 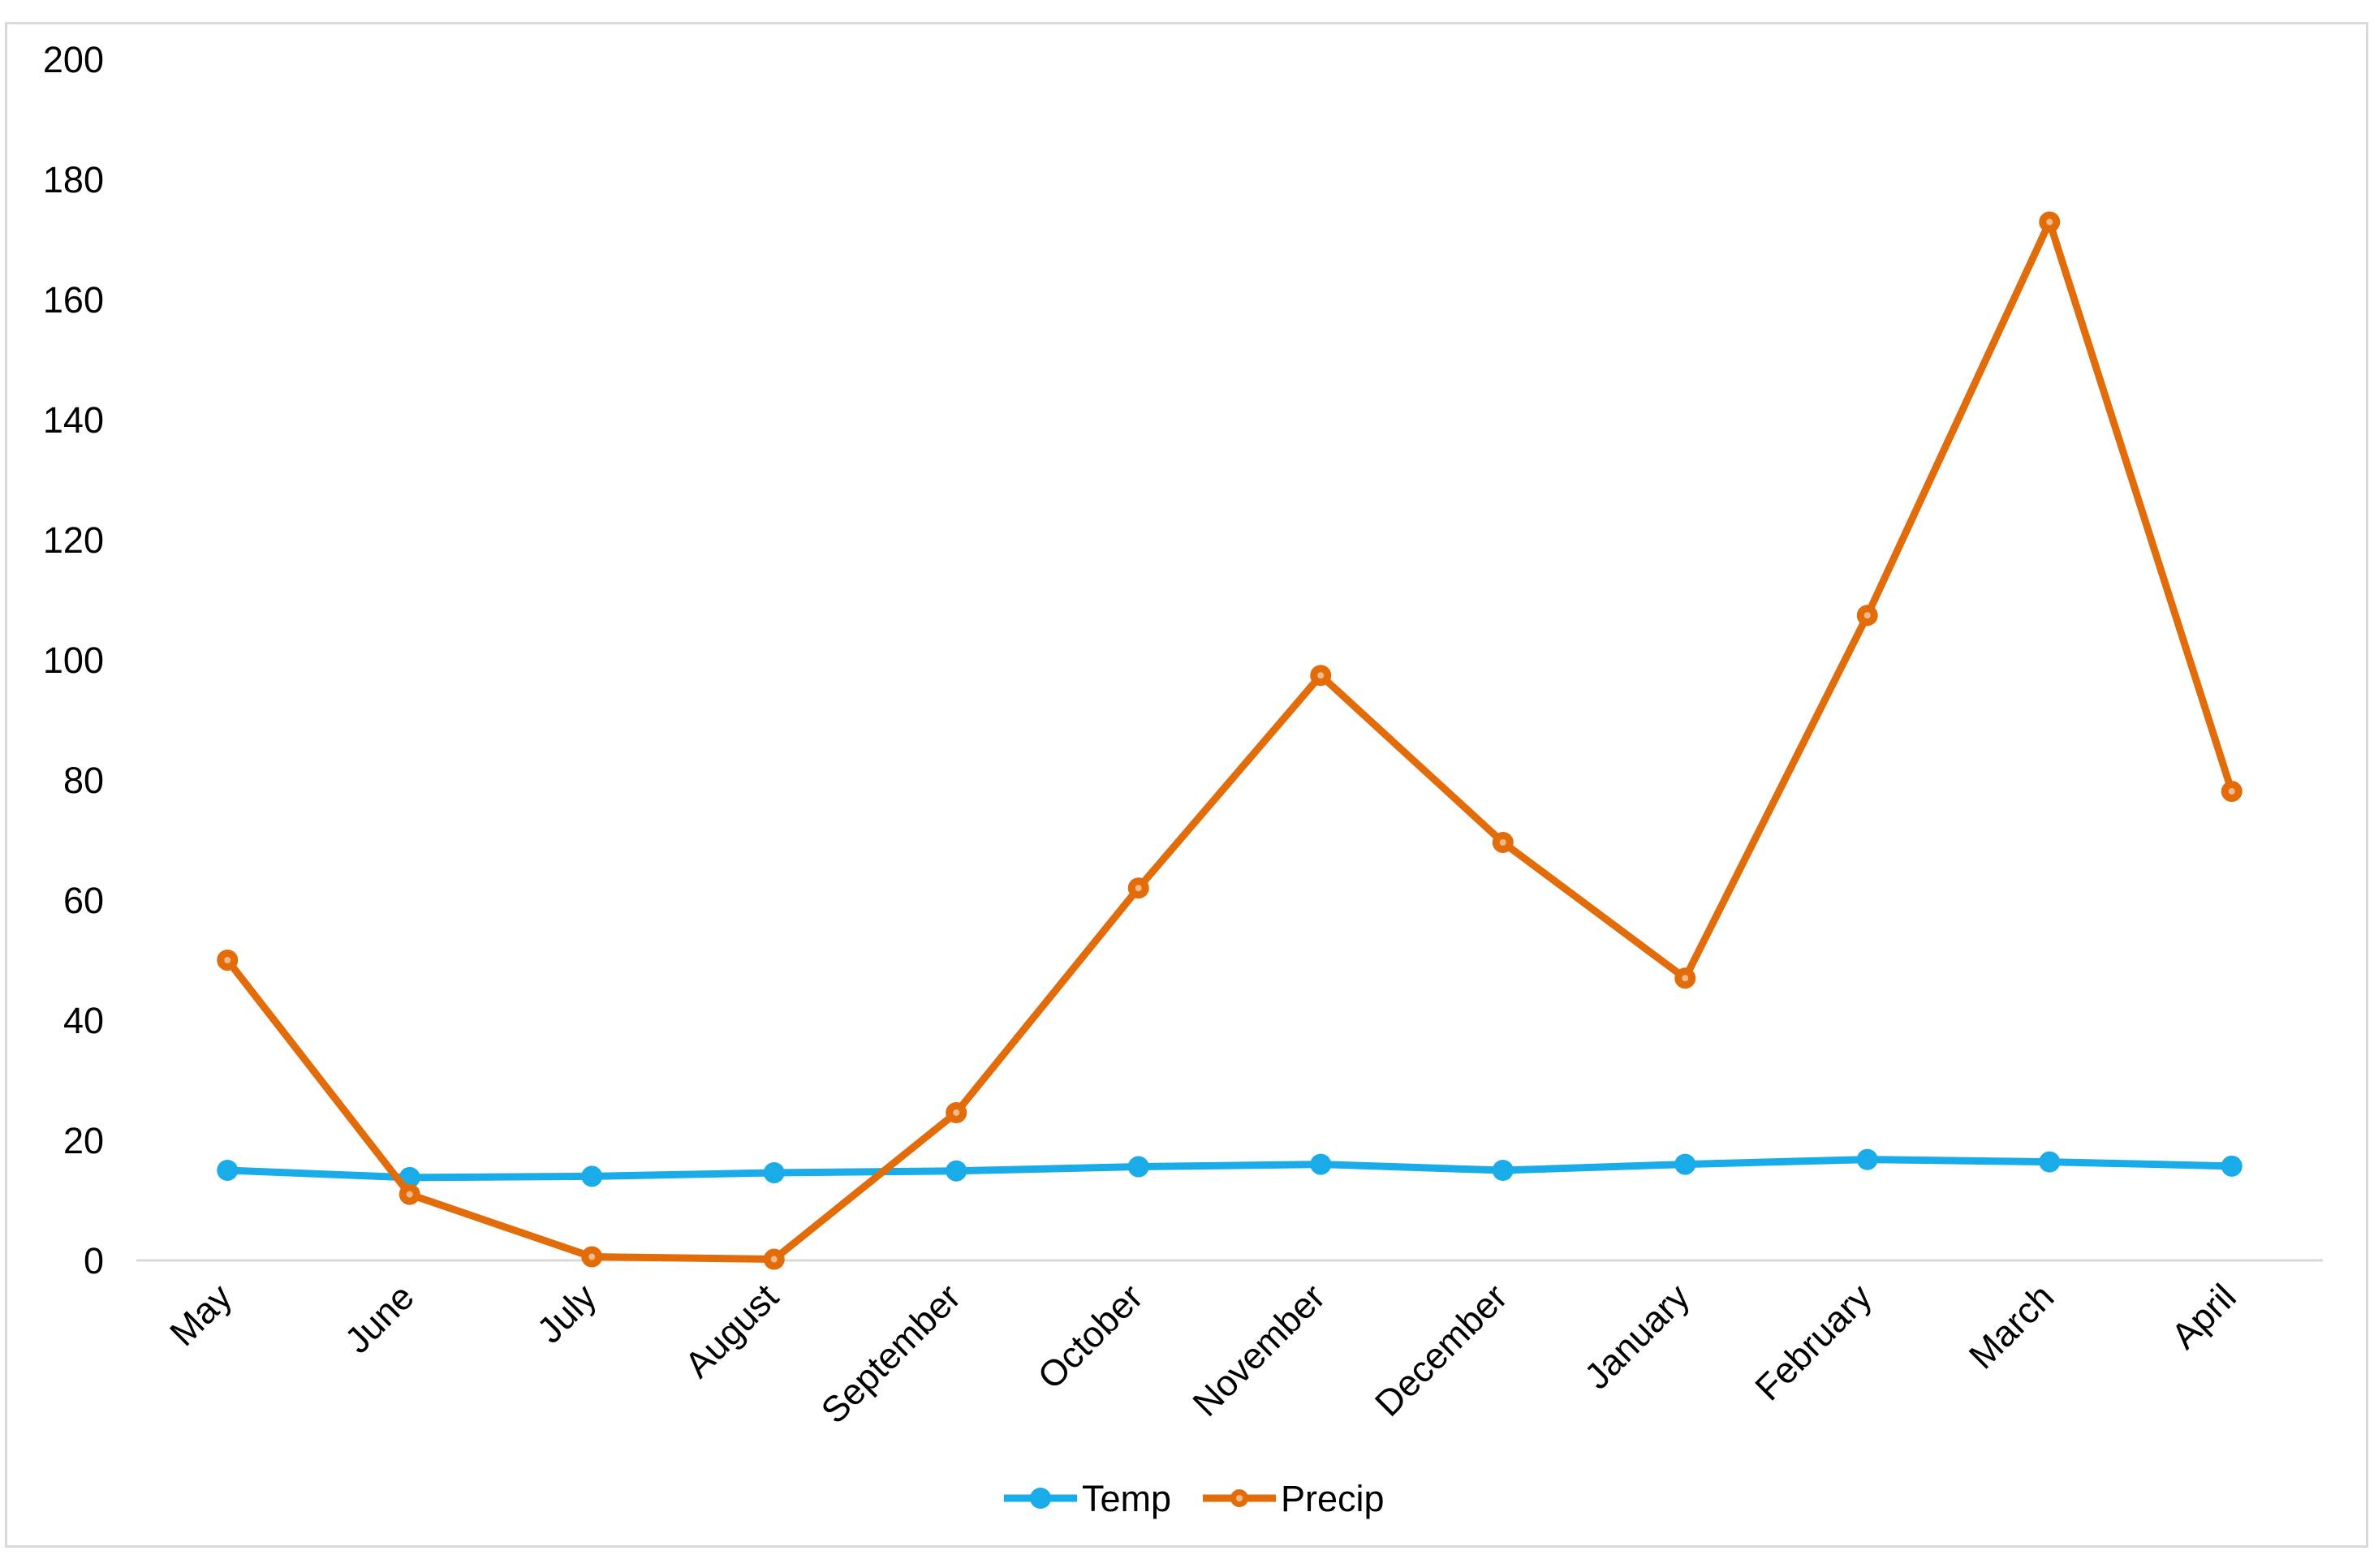 I want to click on series-temp, so click(x=1230, y=1168).